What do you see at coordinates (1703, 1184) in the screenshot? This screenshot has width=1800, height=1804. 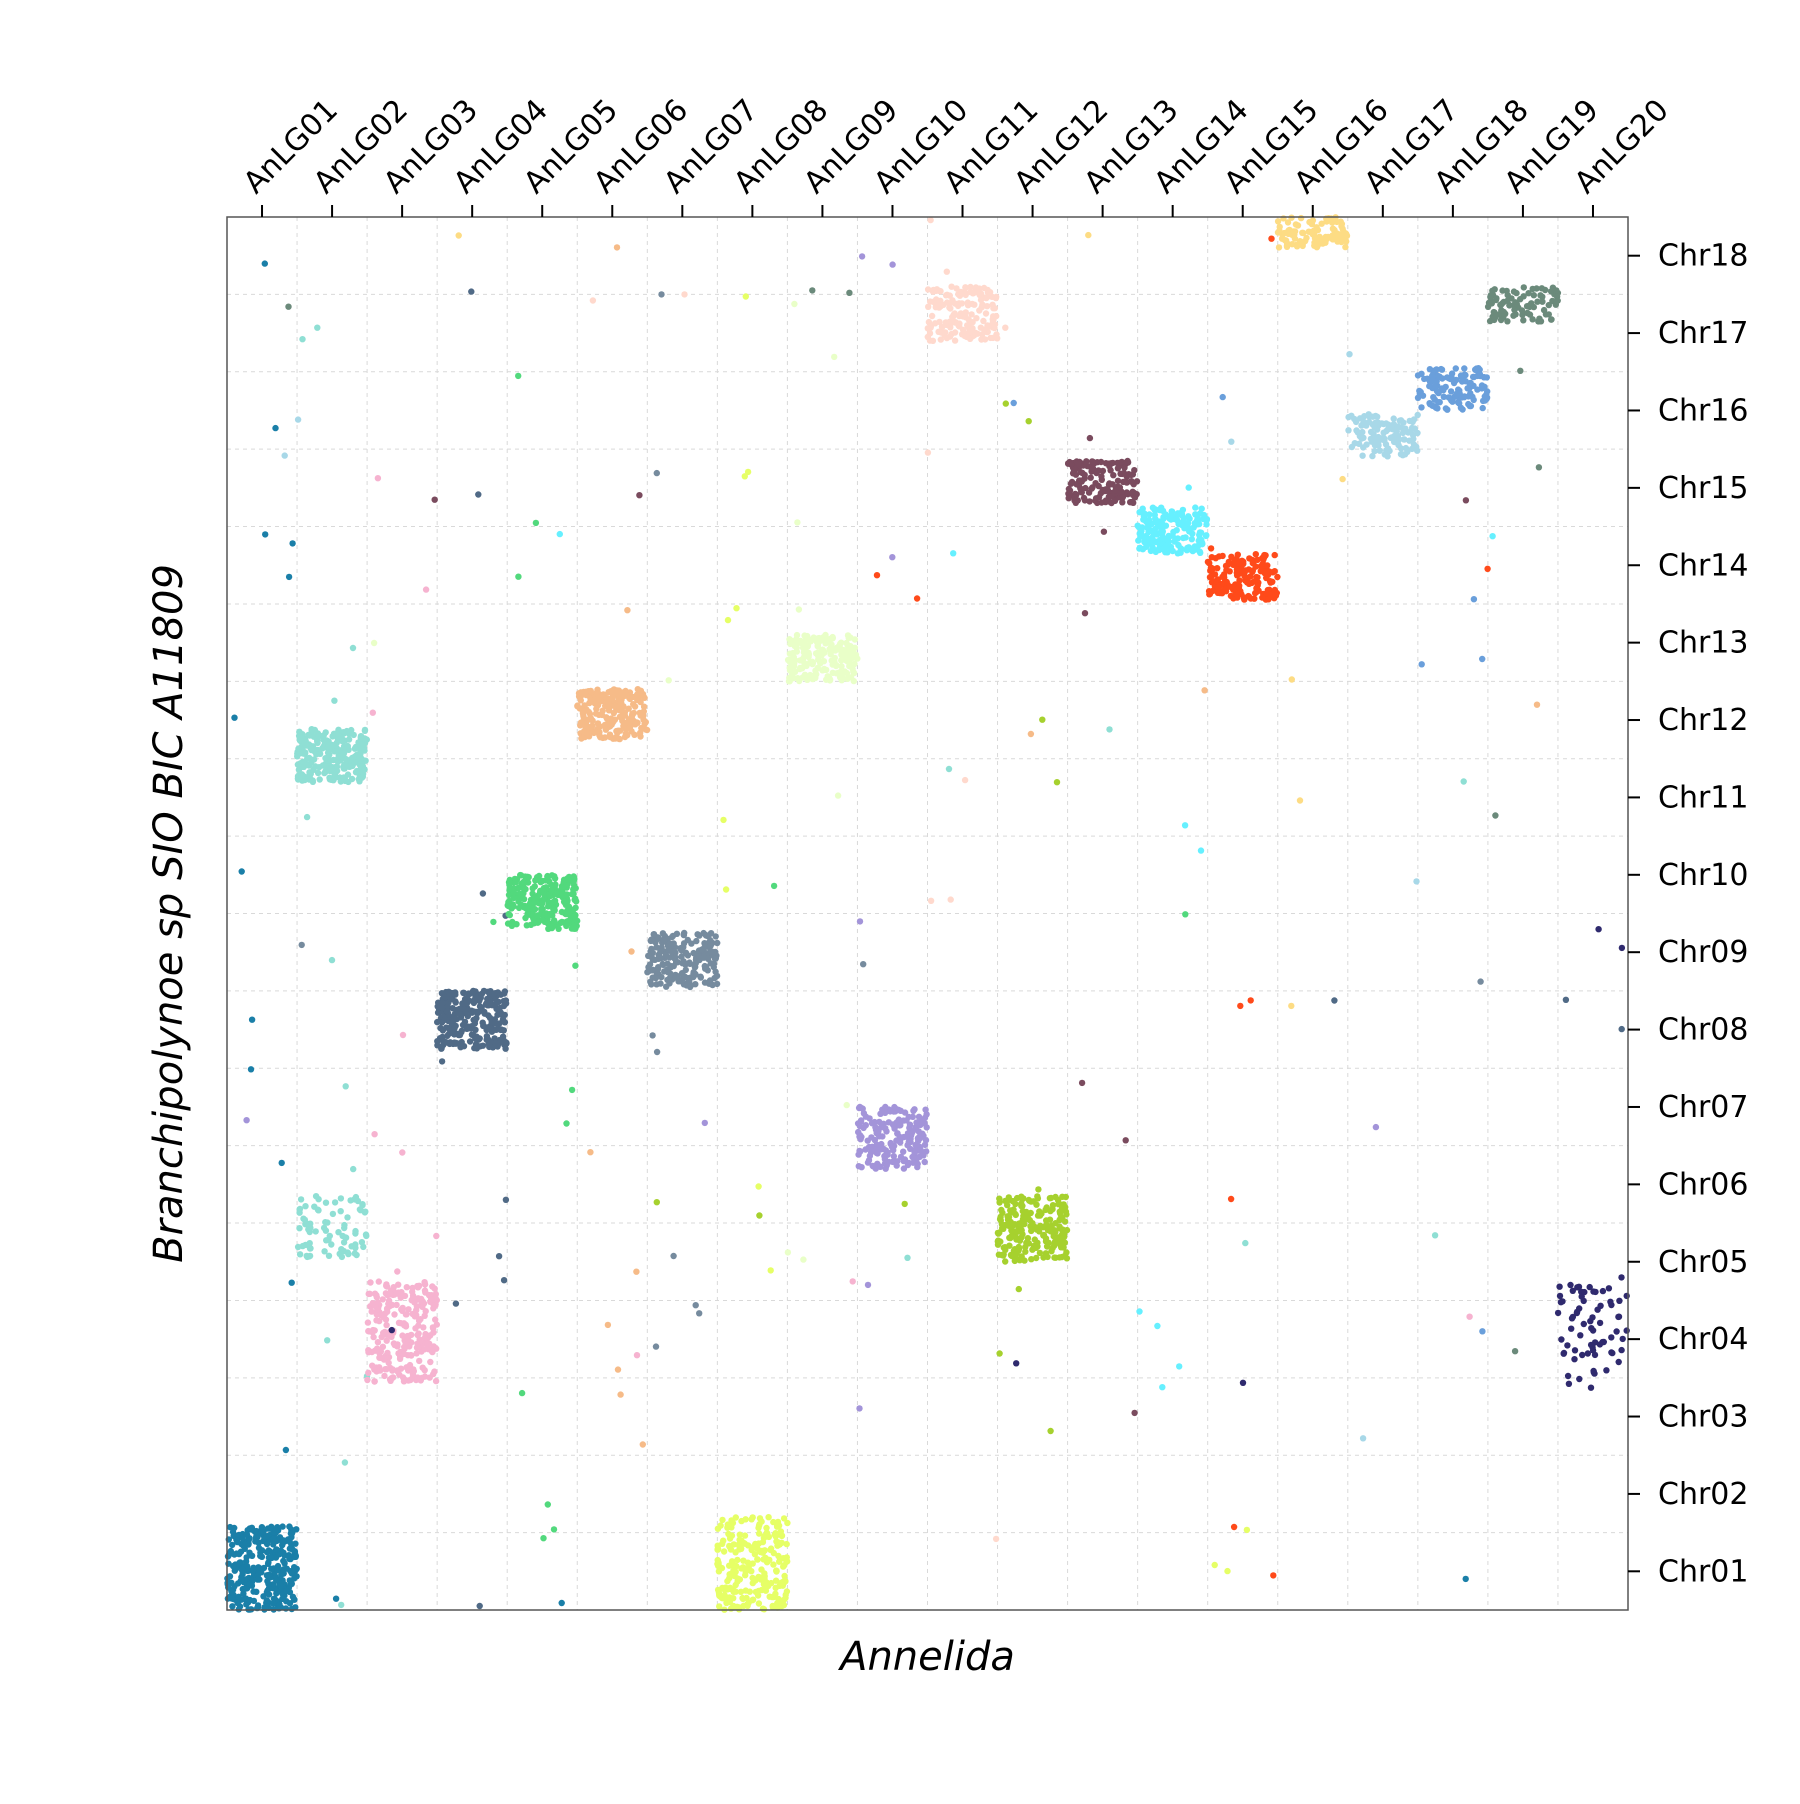 I see `y-tick-label: Chr06` at bounding box center [1703, 1184].